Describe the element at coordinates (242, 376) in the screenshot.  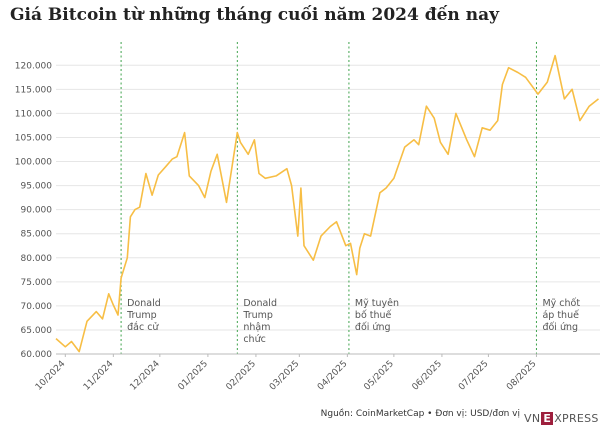
I see `x-tick-label: 02/2025` at that location.